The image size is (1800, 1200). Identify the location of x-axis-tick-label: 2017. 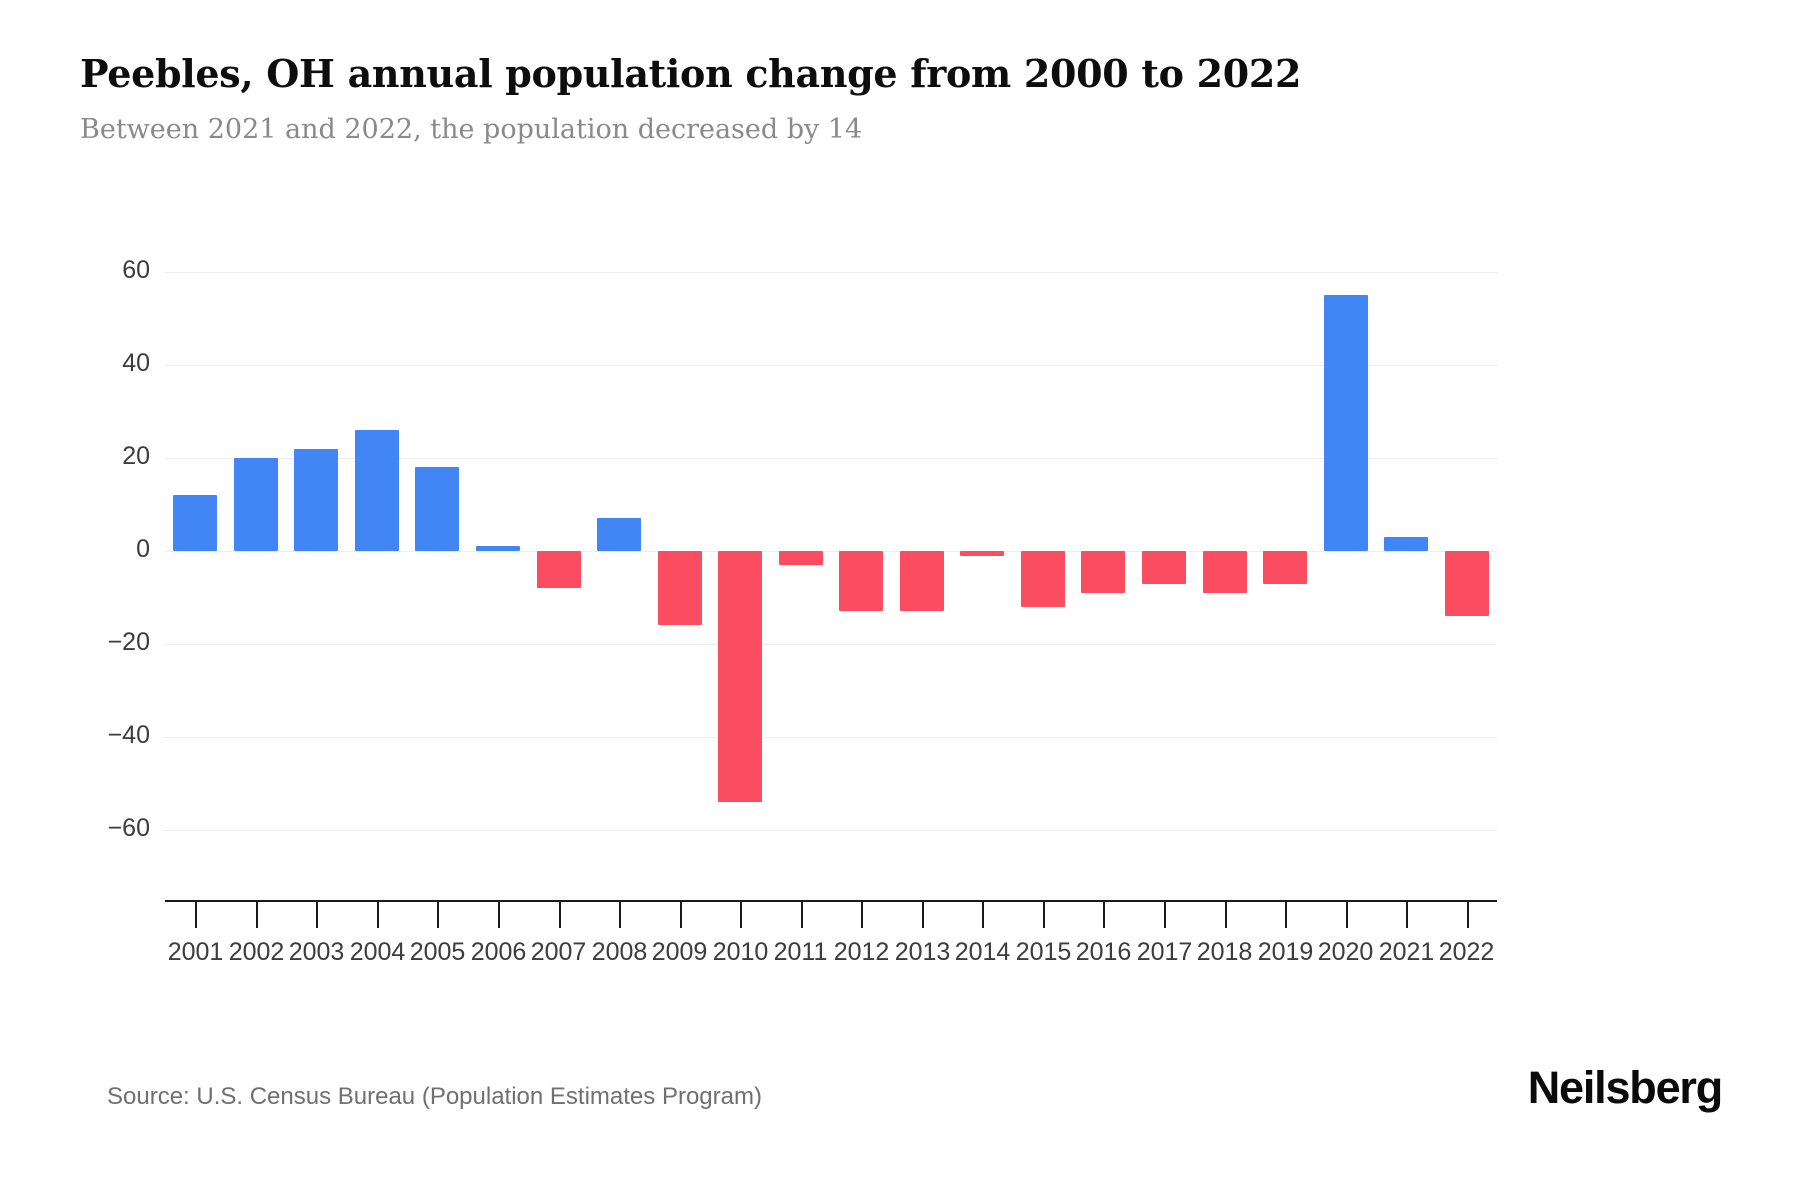
(1164, 952).